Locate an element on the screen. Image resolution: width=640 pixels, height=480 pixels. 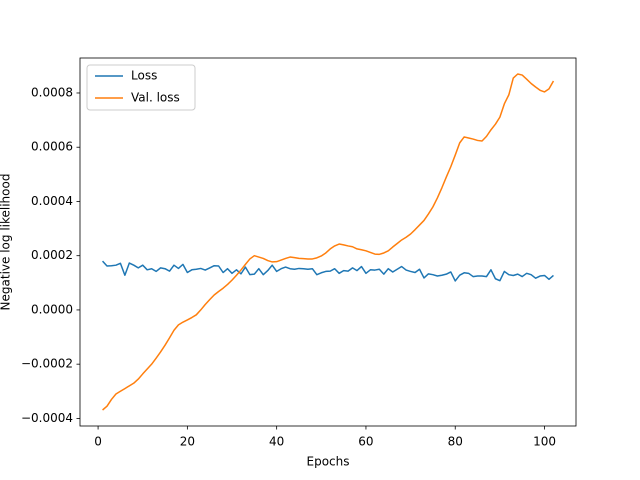
y-tick-label: −0.0002 is located at coordinates (47, 364).